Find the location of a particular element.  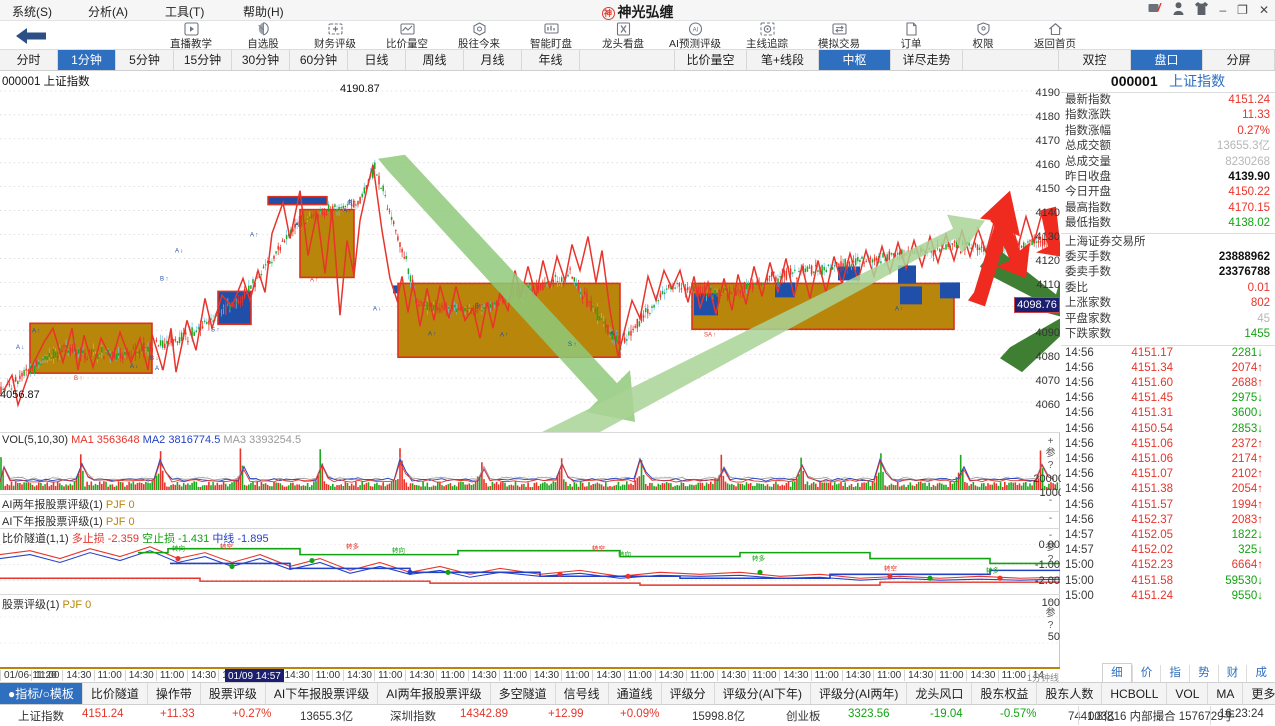

tick-volume: 2975↓ is located at coordinates (1247, 398).